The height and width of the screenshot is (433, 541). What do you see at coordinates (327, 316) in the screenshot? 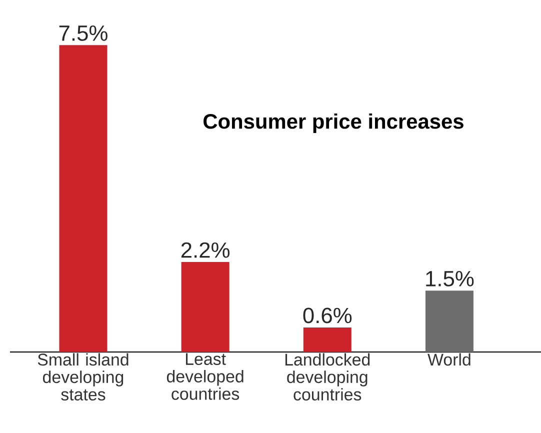
I see `data-label: 0.6%` at bounding box center [327, 316].